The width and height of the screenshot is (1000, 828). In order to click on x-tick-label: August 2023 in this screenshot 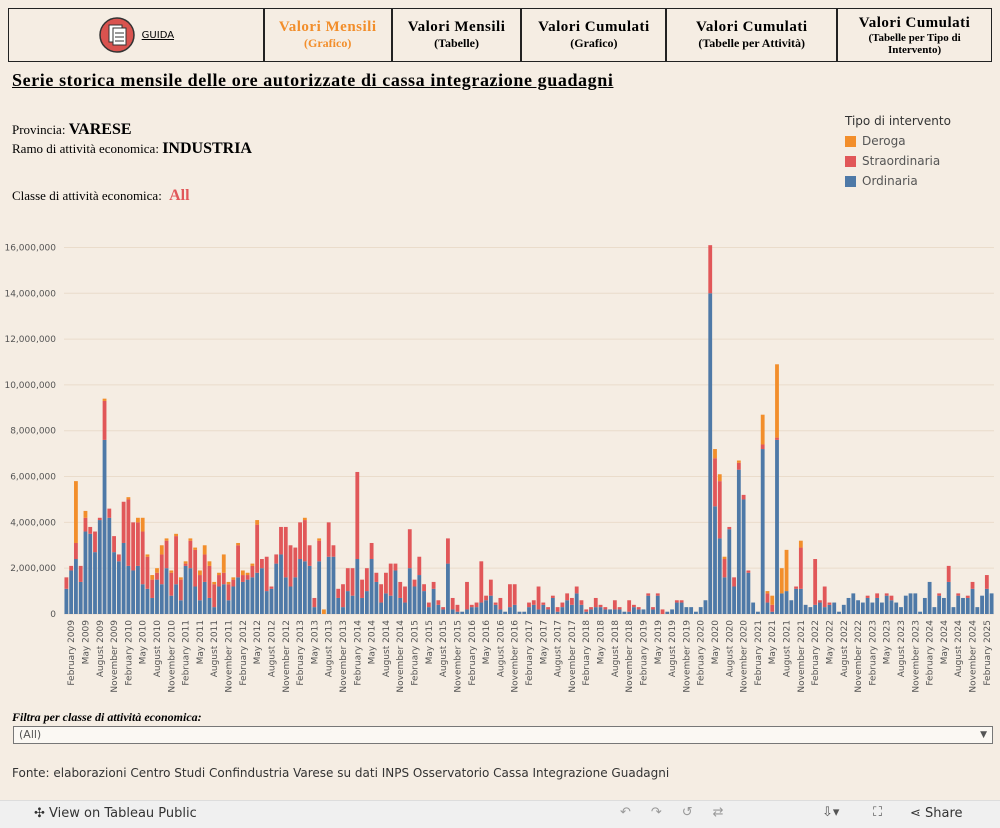, I will do `click(902, 648)`.